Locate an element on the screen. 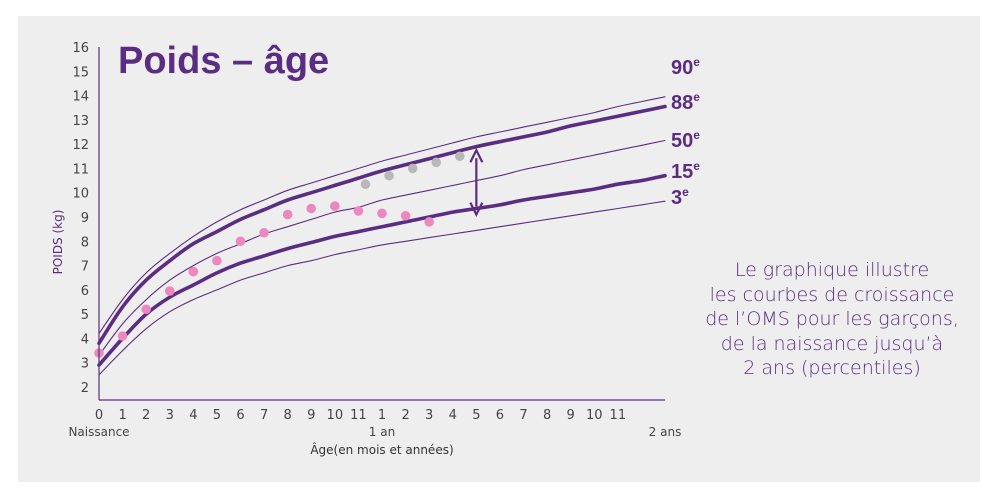 The image size is (1000, 500). caption-line-2: les courbes de croissance is located at coordinates (832, 294).